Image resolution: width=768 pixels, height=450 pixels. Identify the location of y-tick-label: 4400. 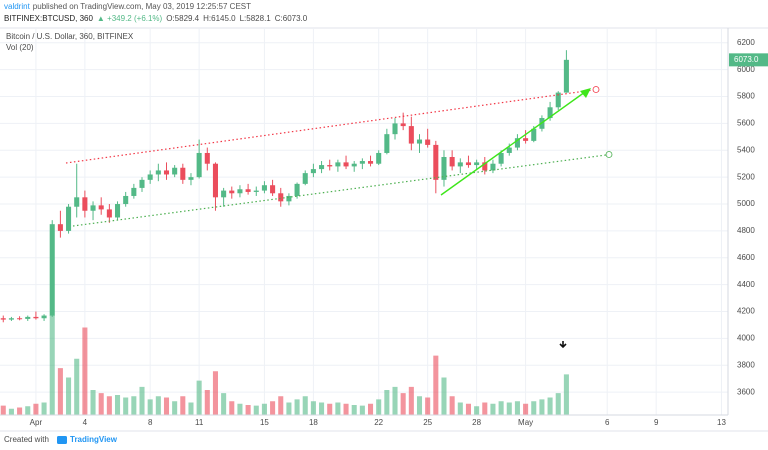
(746, 284).